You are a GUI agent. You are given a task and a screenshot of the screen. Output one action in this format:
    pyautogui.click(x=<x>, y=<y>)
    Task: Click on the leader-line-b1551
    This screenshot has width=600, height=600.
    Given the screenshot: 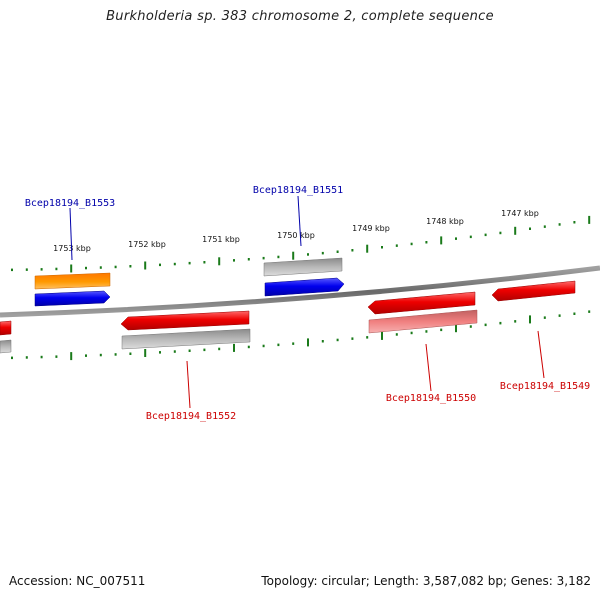 What is the action you would take?
    pyautogui.click(x=299, y=221)
    